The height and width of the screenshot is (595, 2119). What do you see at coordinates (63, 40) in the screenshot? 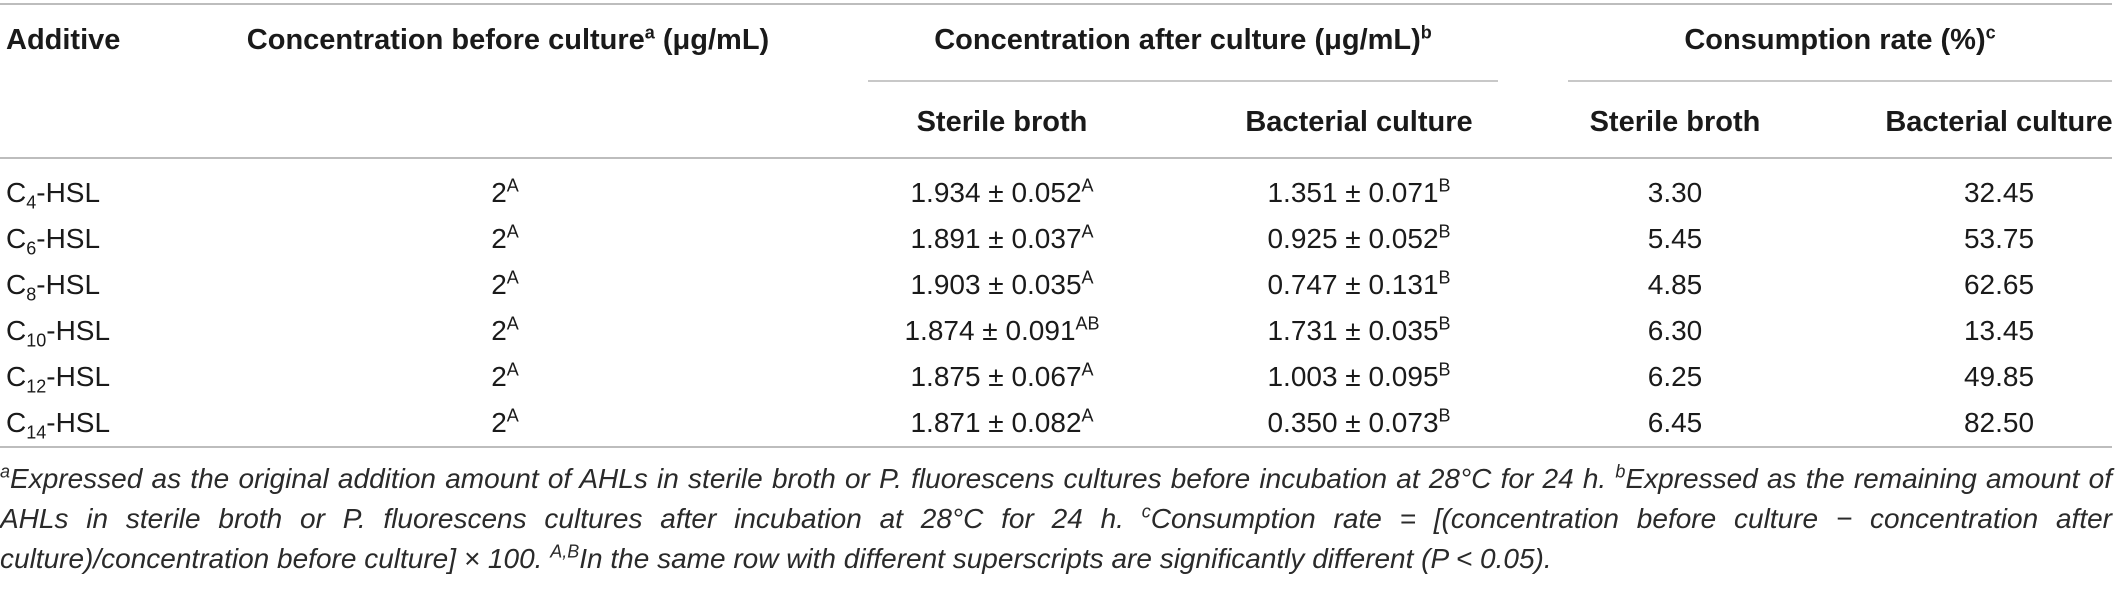
I see `header-additive: Additive` at bounding box center [63, 40].